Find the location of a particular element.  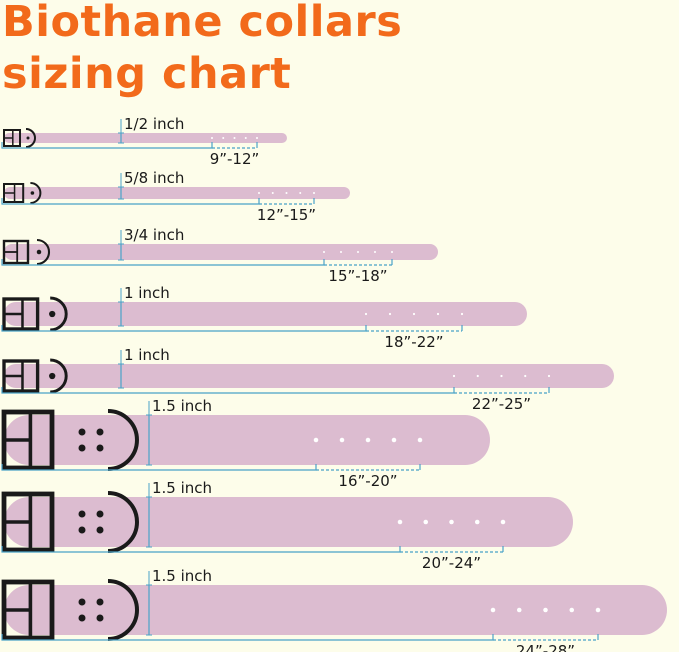

collar-4: 1 inch 18”-22” is located at coordinates (264, 317).